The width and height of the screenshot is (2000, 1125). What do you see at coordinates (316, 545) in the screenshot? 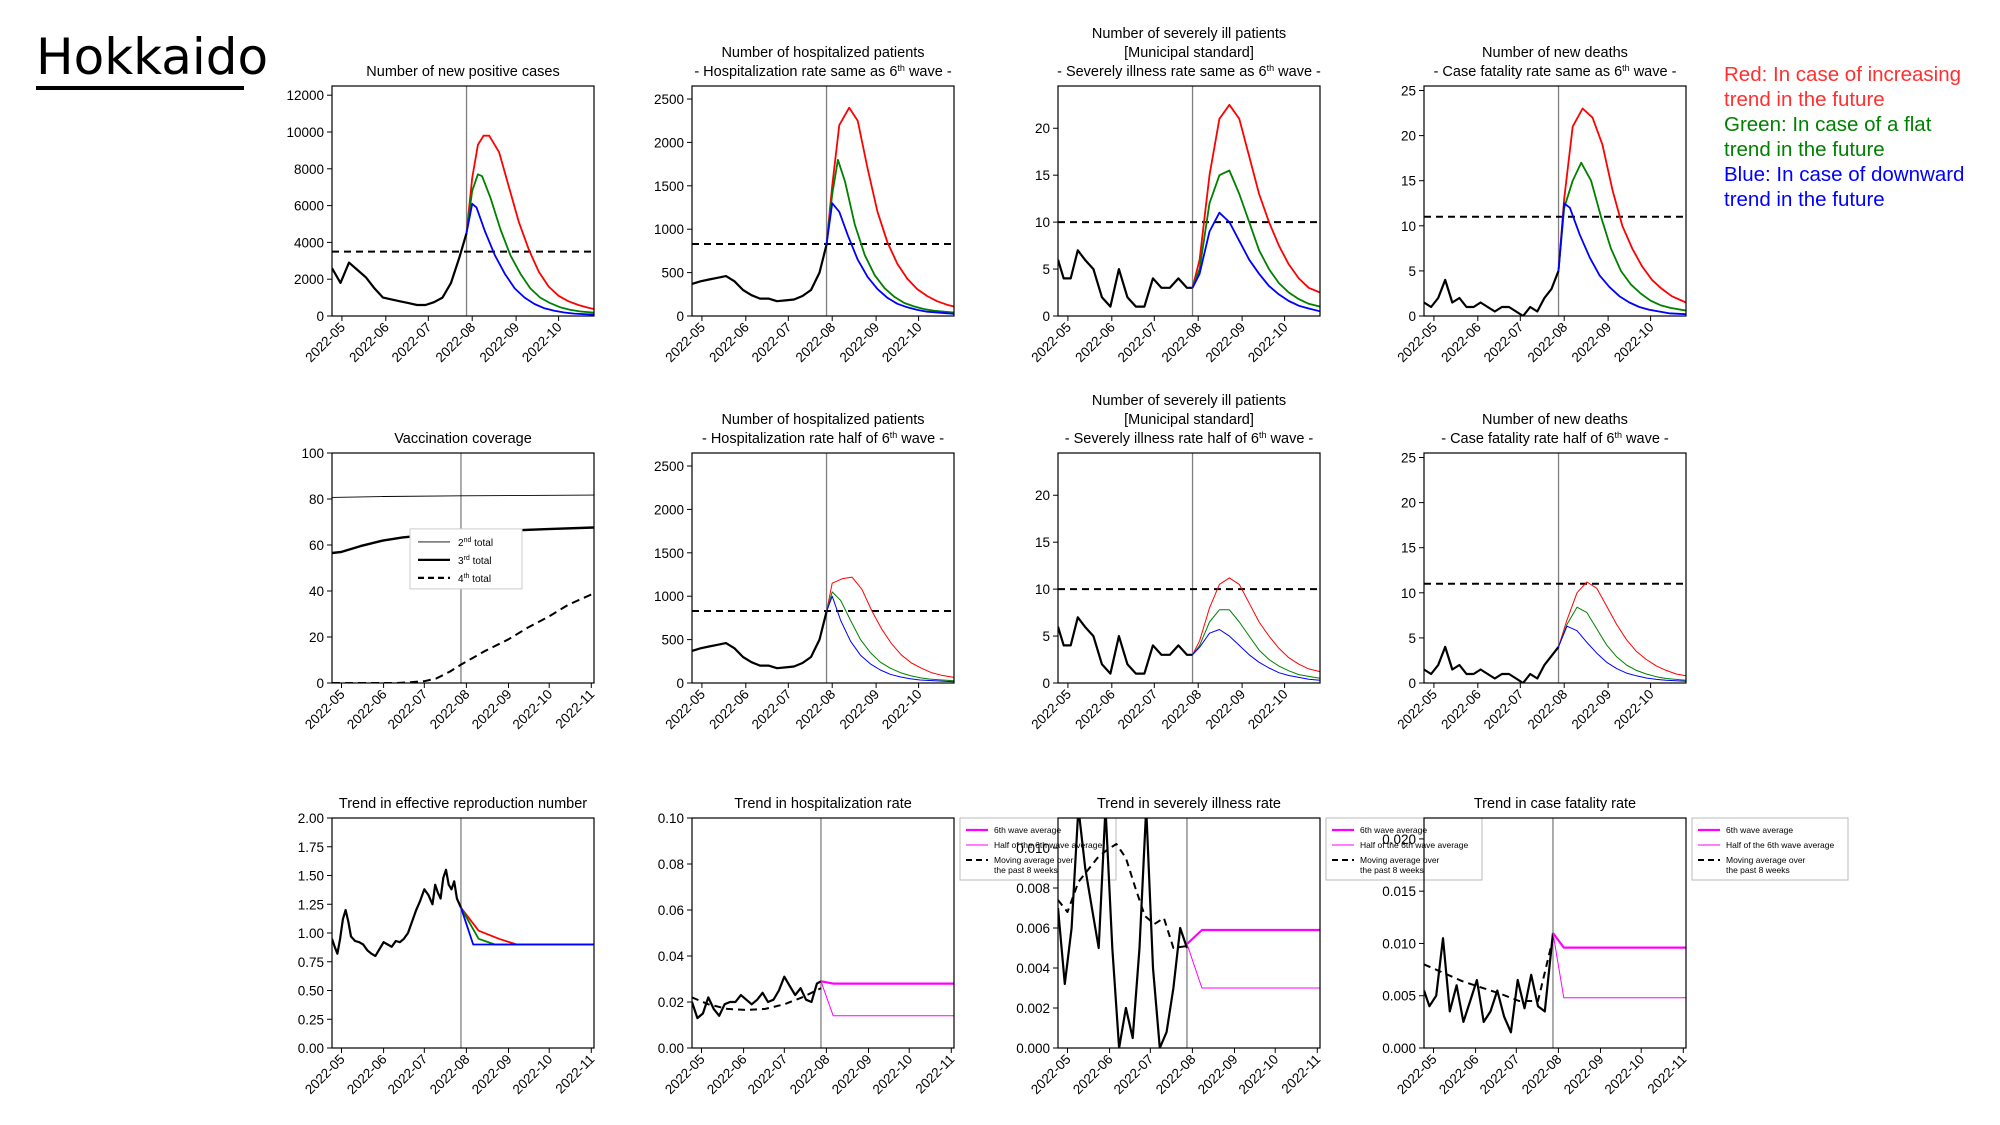
I see `y-tick-label: 60` at bounding box center [316, 545].